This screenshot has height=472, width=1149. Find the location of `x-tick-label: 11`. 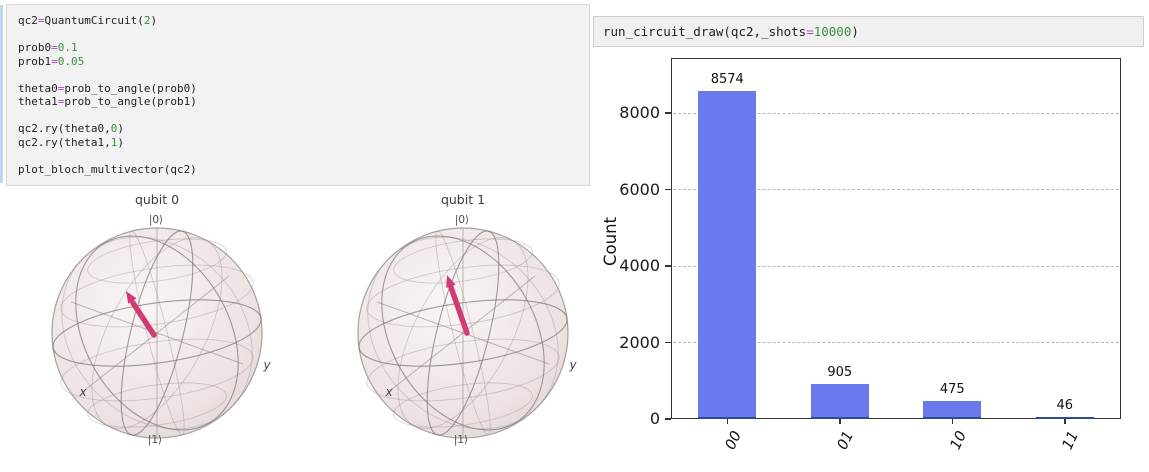

x-tick-label: 11 is located at coordinates (1071, 440).